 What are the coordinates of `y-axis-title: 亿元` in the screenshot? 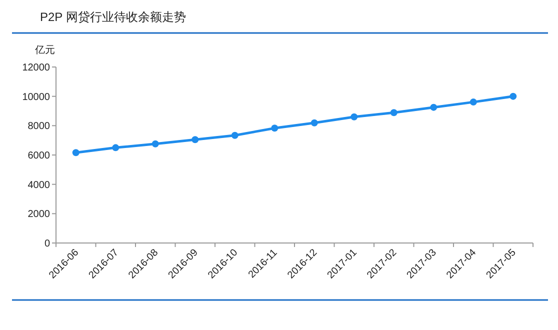 It's located at (44, 50).